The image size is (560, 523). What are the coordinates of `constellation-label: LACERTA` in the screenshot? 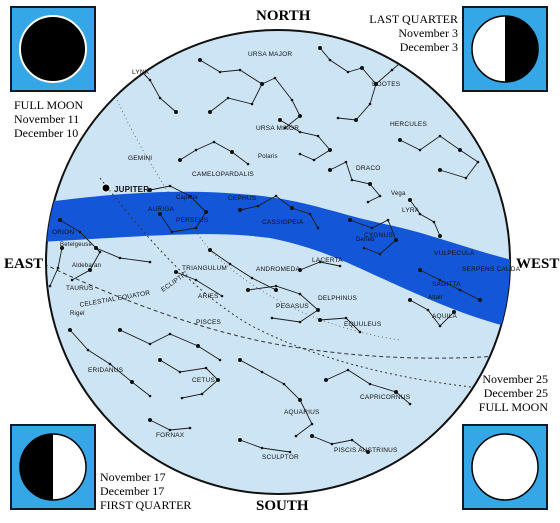 It's located at (327, 260).